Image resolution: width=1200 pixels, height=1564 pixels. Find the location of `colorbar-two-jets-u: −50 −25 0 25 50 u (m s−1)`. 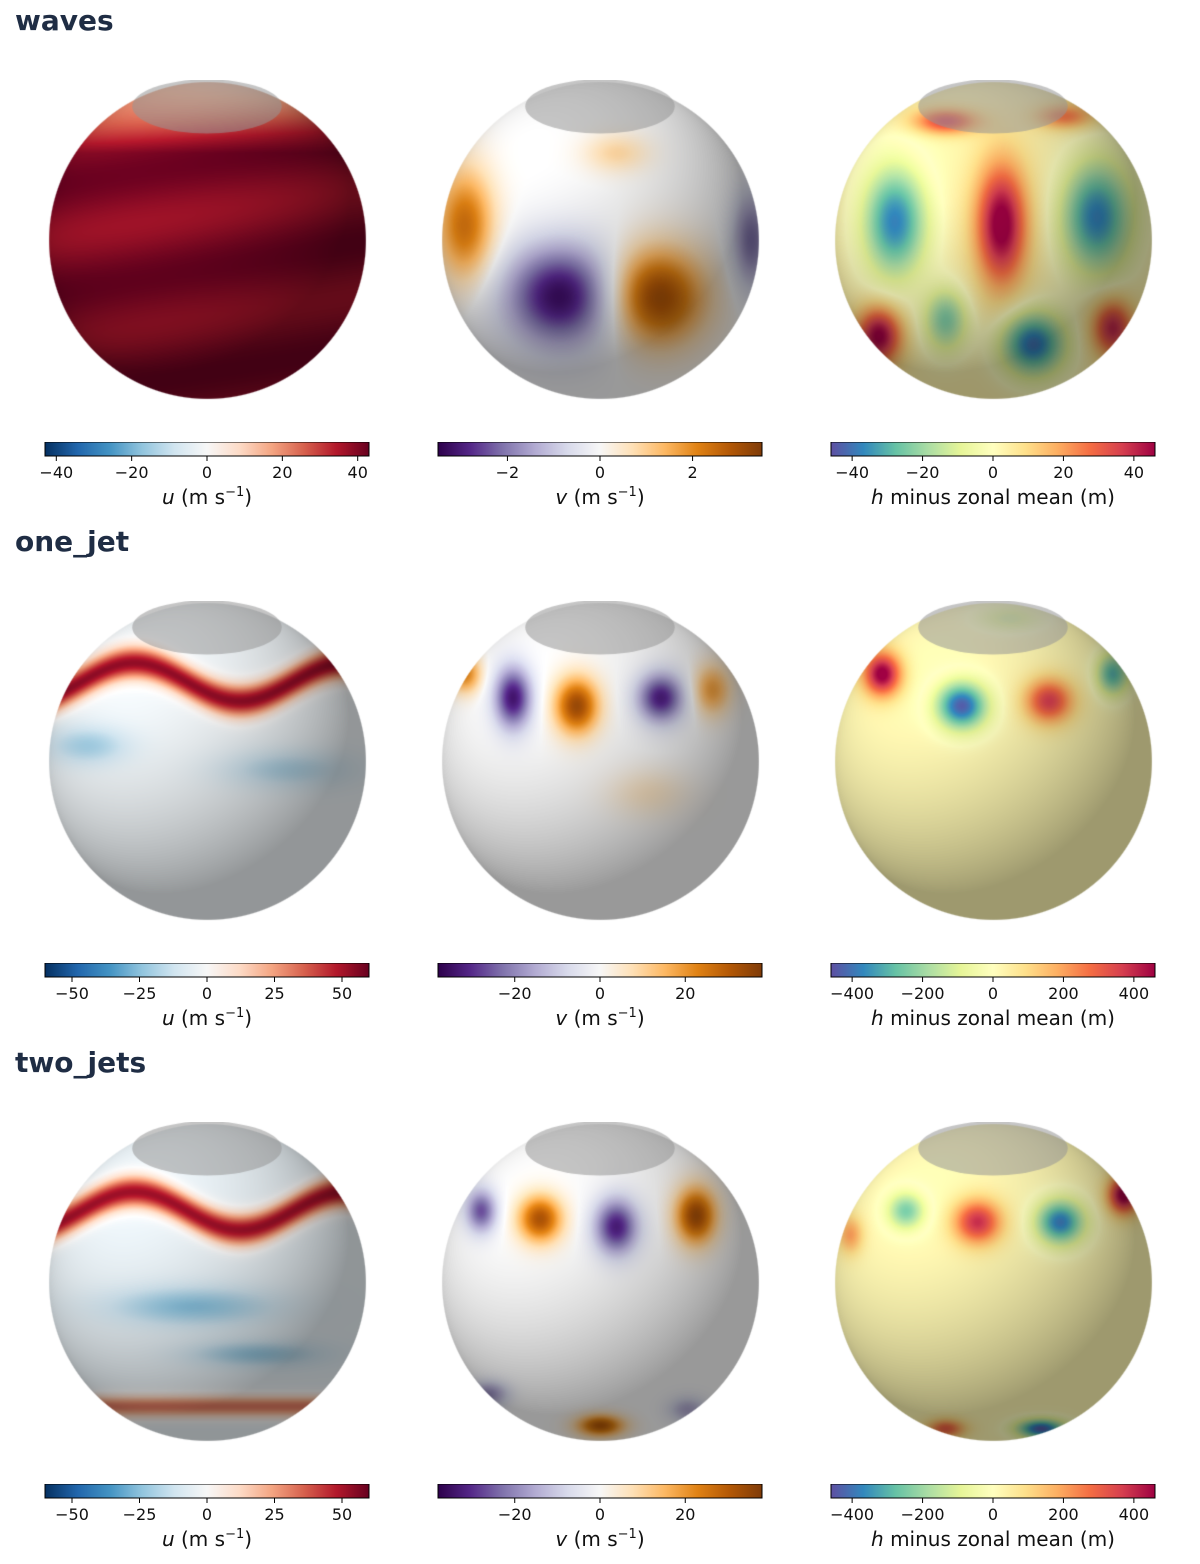

colorbar-two-jets-u: −50 −25 0 25 50 u (m s−1) is located at coordinates (207, 1517).